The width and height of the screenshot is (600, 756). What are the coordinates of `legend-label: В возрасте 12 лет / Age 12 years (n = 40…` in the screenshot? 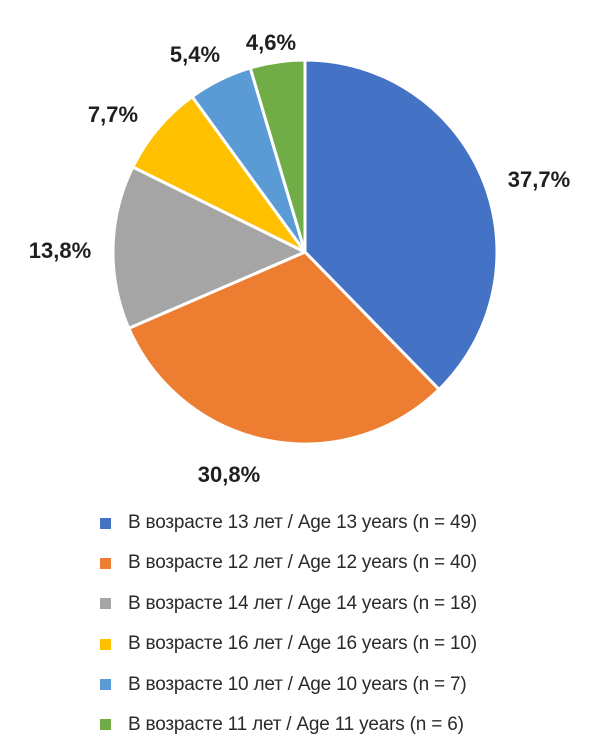 It's located at (302, 563).